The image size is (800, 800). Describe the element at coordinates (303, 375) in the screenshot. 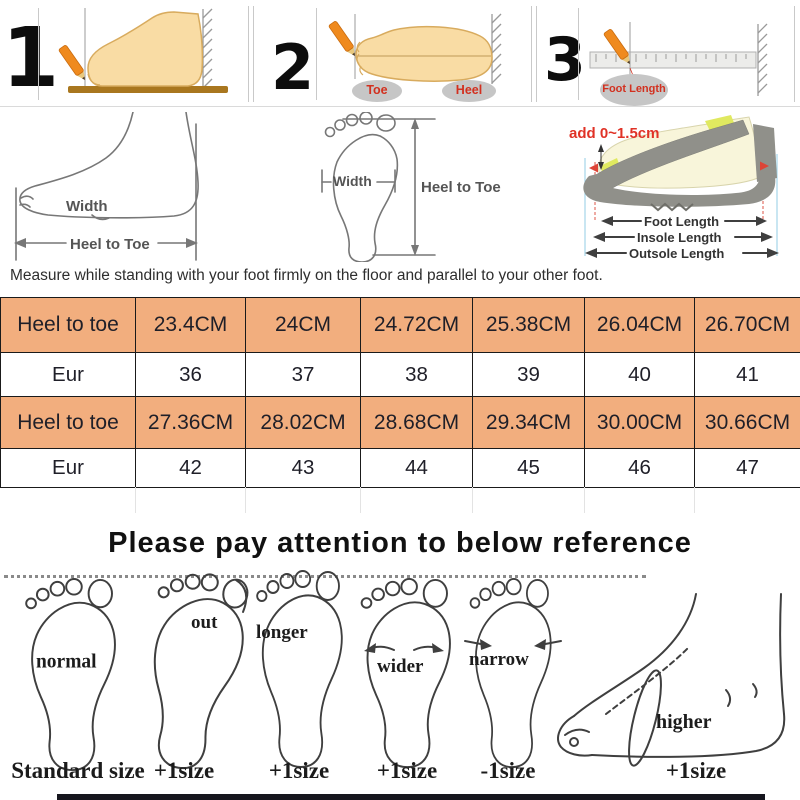

I see `table-cell: 37` at that location.